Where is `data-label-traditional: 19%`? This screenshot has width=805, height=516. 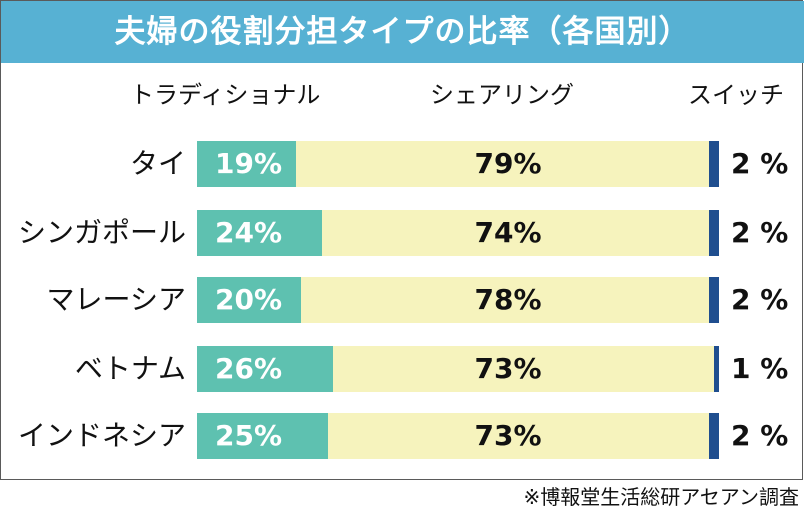 data-label-traditional: 19% is located at coordinates (249, 163).